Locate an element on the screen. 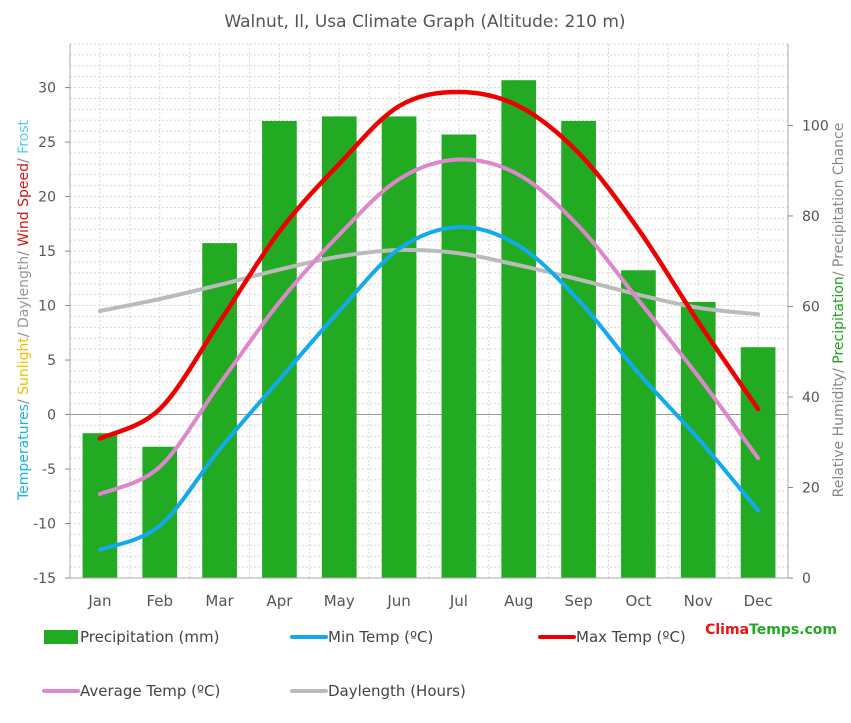 The height and width of the screenshot is (723, 851). legend-label: Min Temp (ºC) is located at coordinates (380, 637).